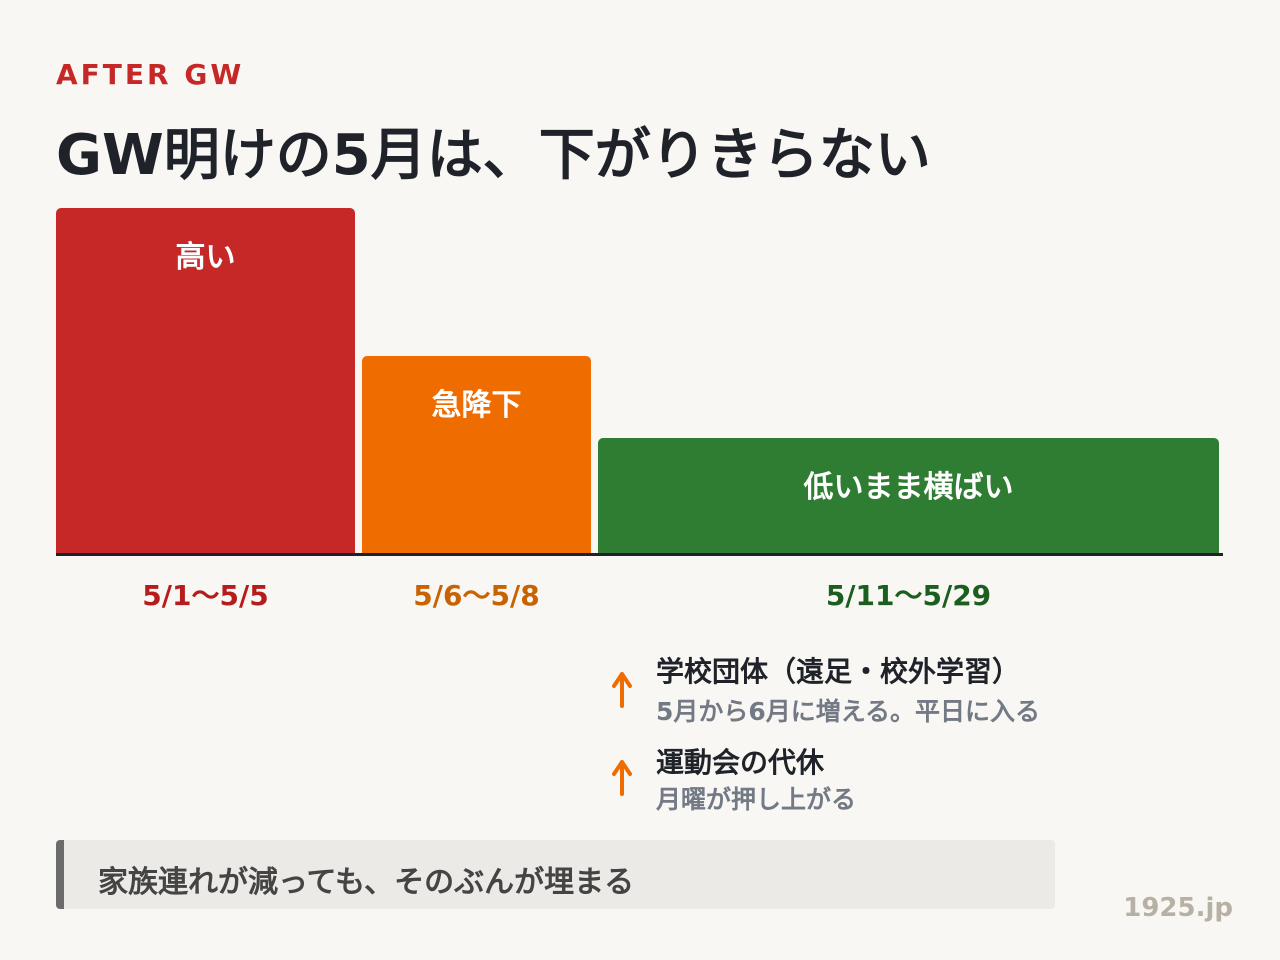  What do you see at coordinates (205, 381) in the screenshot?
I see `period-bar: 高い` at bounding box center [205, 381].